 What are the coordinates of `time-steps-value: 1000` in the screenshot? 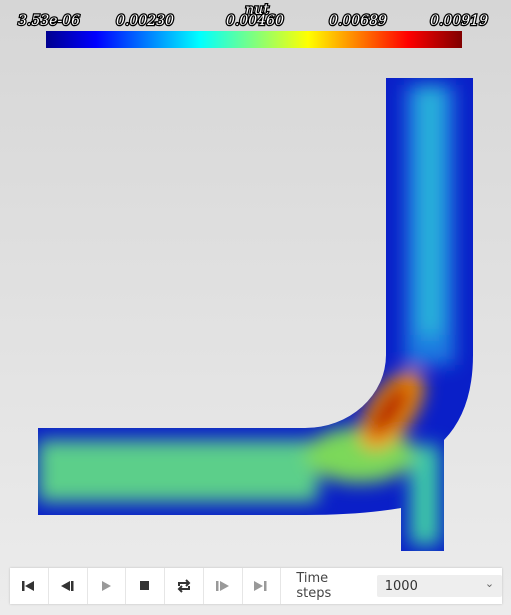 It's located at (401, 586).